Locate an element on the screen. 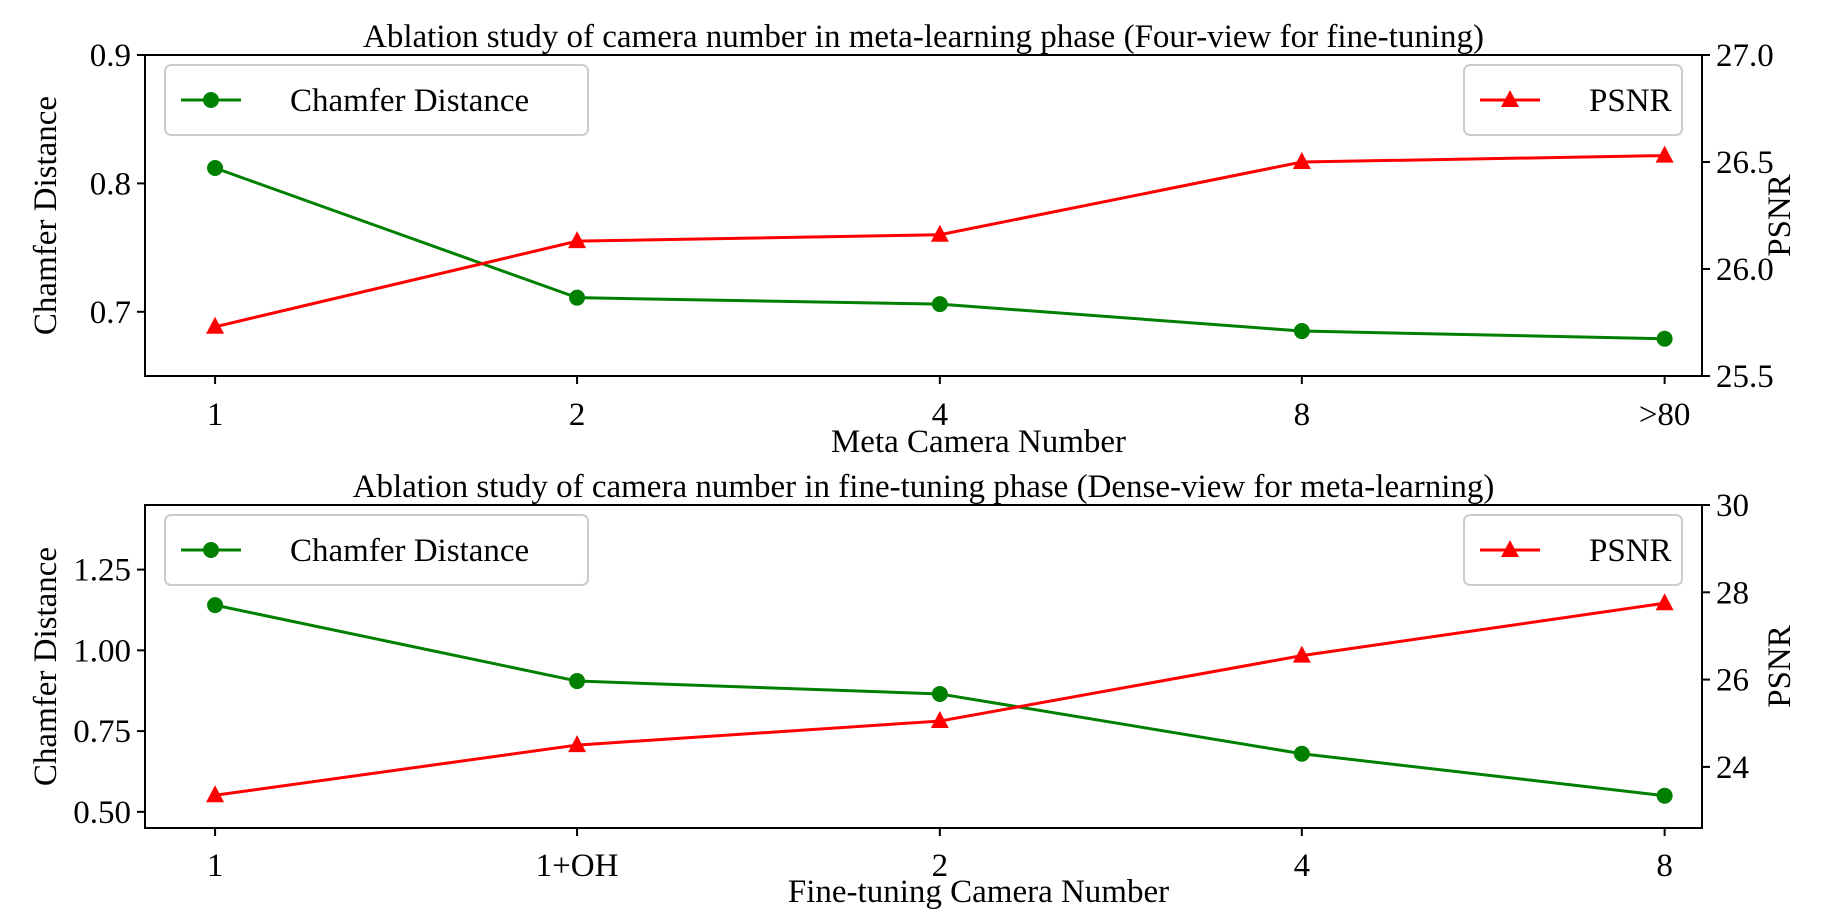  x-axis-label: Fine-tuning Camera Number is located at coordinates (978, 892).